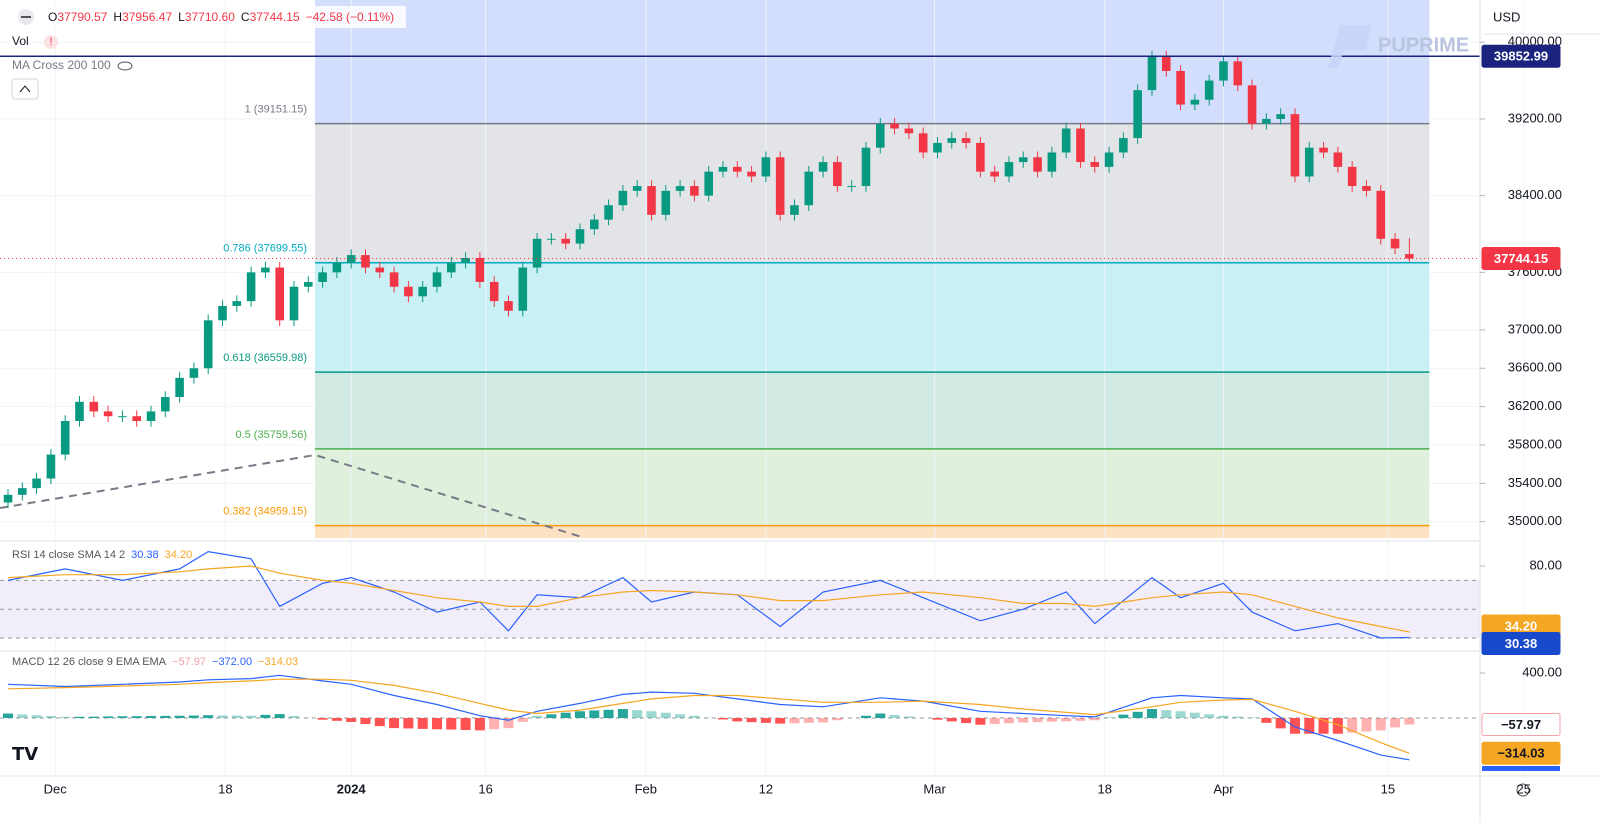  I want to click on y-tick-label: 39200.00, so click(1535, 117).